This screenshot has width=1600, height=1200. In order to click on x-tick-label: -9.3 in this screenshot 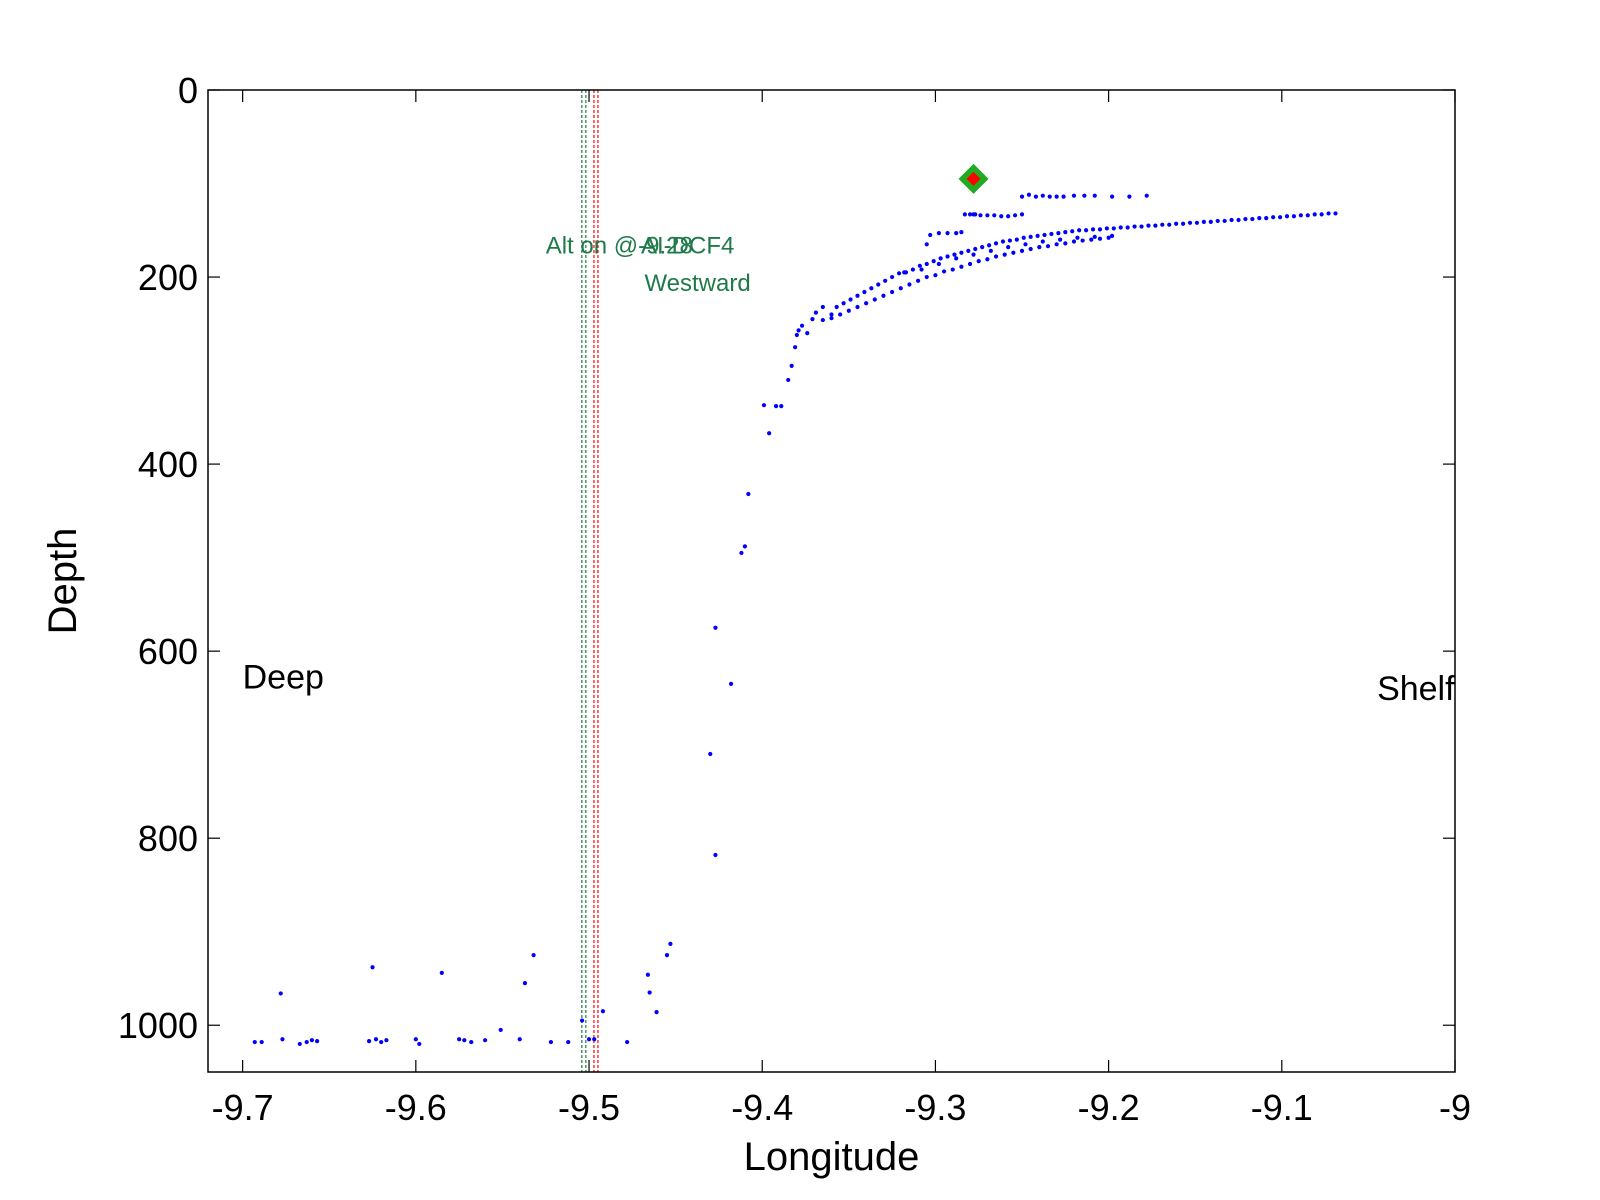, I will do `click(935, 1107)`.